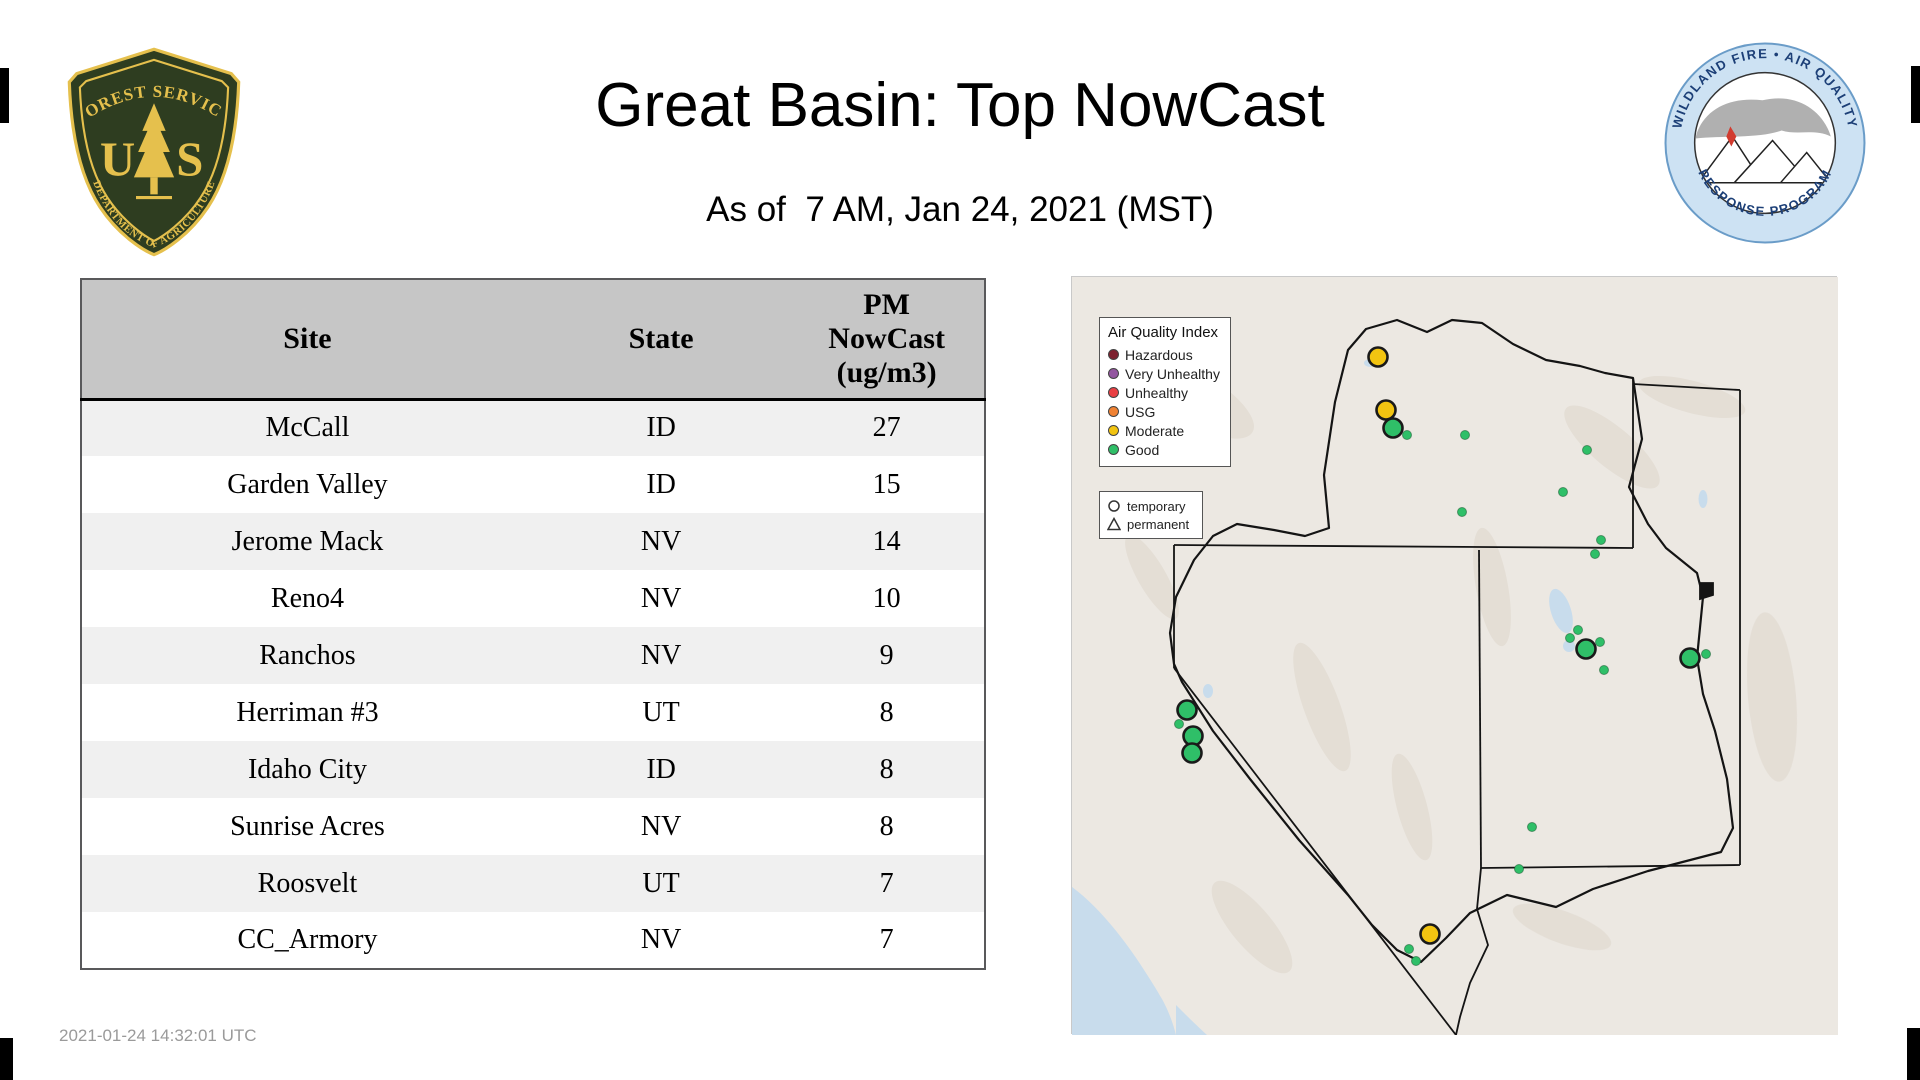  What do you see at coordinates (886, 541) in the screenshot?
I see `pm-cell: 14` at bounding box center [886, 541].